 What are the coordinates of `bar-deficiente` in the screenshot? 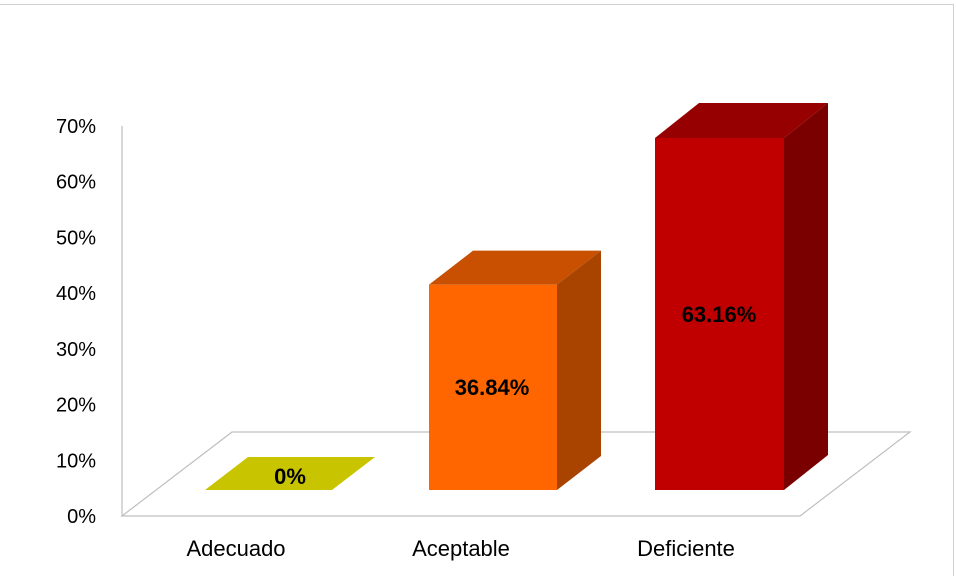 It's located at (741, 296).